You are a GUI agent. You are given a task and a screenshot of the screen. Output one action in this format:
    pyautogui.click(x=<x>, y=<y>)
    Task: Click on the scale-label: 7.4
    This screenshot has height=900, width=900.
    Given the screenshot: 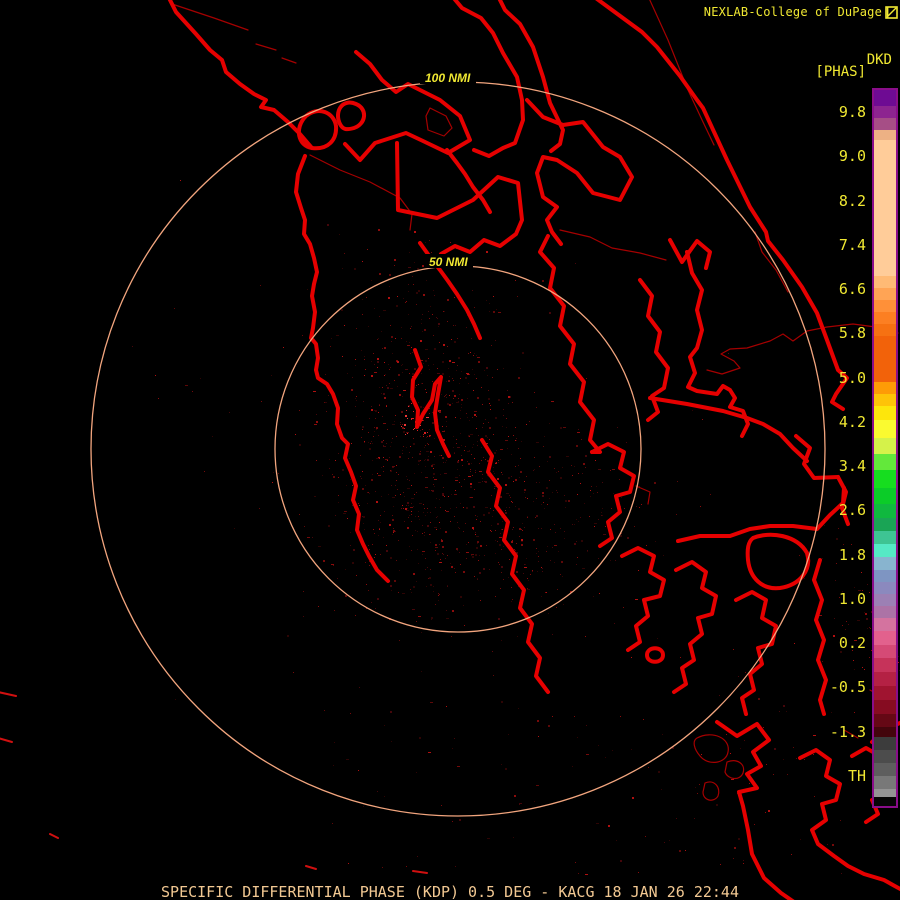 What is the action you would take?
    pyautogui.click(x=852, y=244)
    